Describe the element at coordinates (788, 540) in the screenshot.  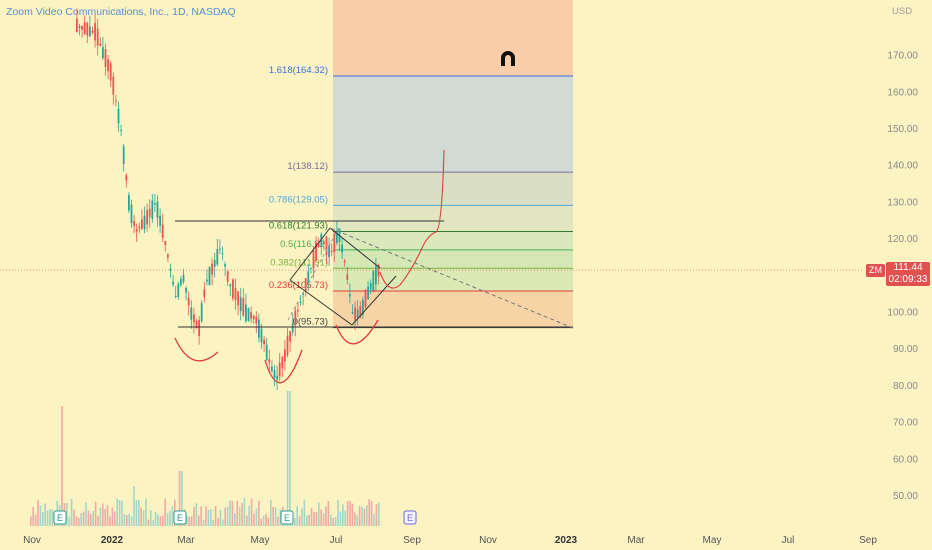
I see `time-tick-label: Jul` at that location.